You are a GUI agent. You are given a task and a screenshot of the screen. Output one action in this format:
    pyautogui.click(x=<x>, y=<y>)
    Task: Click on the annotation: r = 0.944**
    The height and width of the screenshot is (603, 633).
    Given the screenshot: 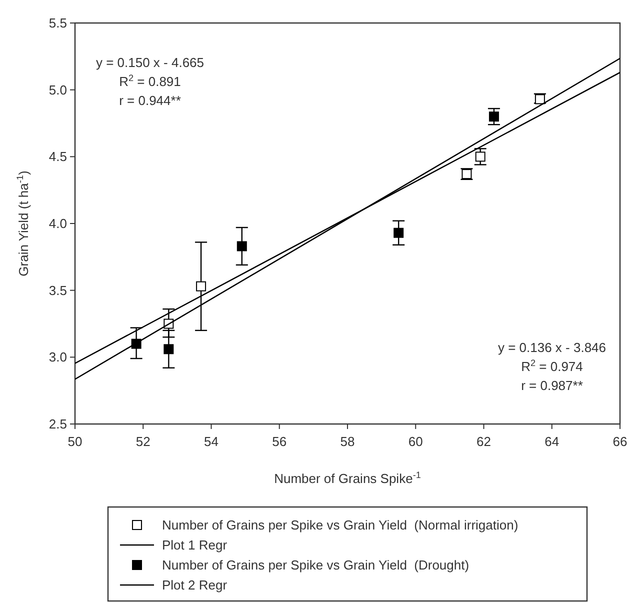 What is the action you would take?
    pyautogui.click(x=150, y=100)
    